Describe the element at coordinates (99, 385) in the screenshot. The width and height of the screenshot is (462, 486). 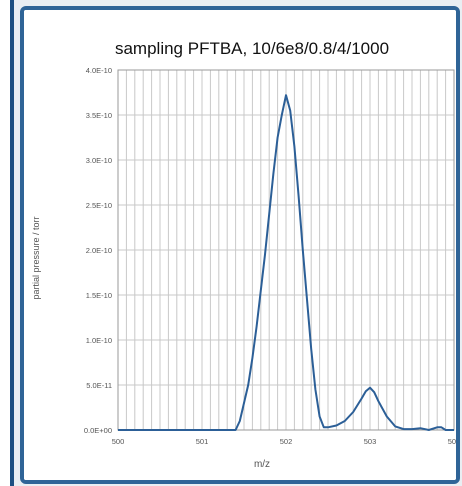
I see `y-tick-label: 5.0E-11` at that location.